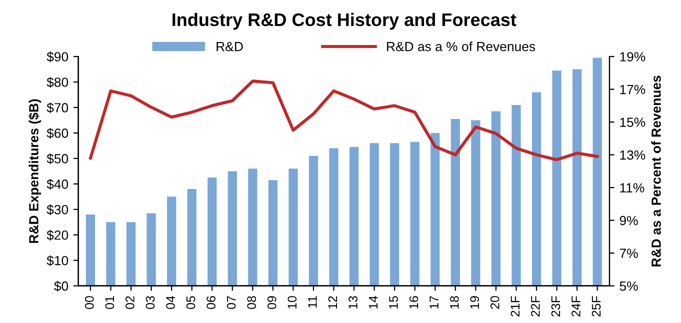  Describe the element at coordinates (251, 302) in the screenshot. I see `x-tick-label: 08` at that location.